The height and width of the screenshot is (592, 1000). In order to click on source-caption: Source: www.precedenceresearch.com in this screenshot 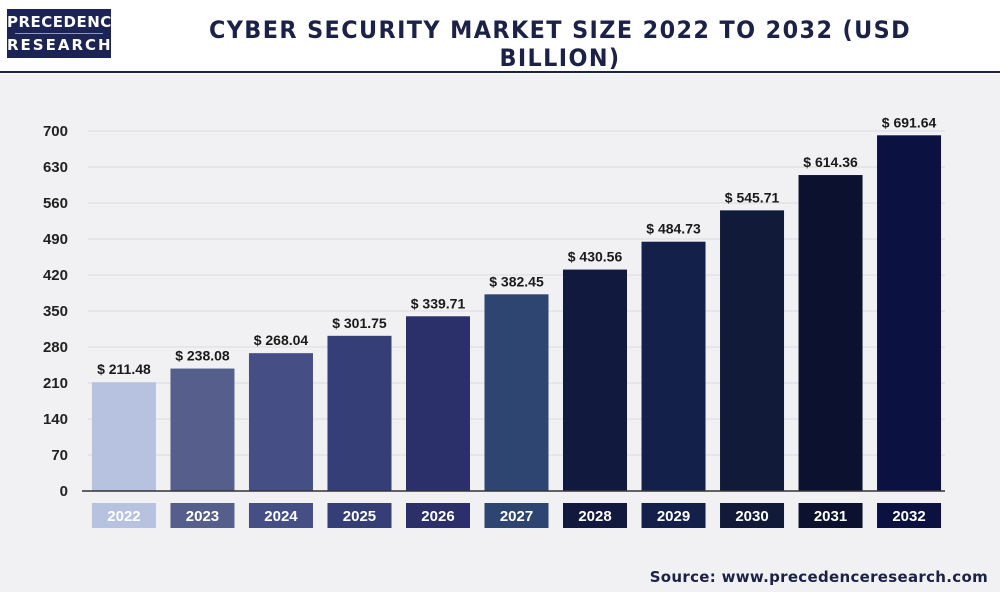, I will do `click(818, 577)`.